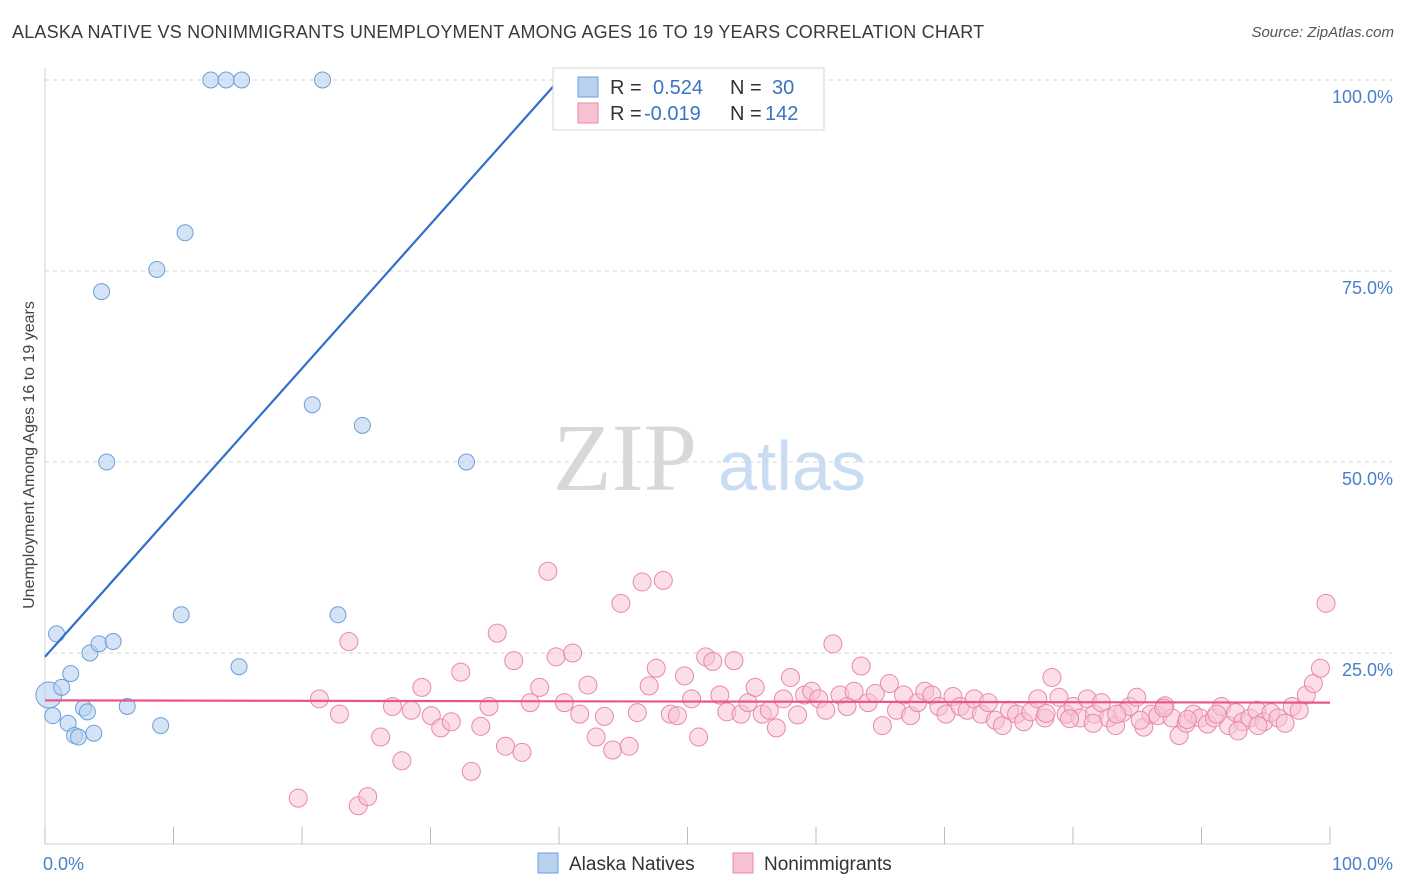 This screenshot has width=1406, height=892. I want to click on legend-n-label-2: N =, so click(746, 114).